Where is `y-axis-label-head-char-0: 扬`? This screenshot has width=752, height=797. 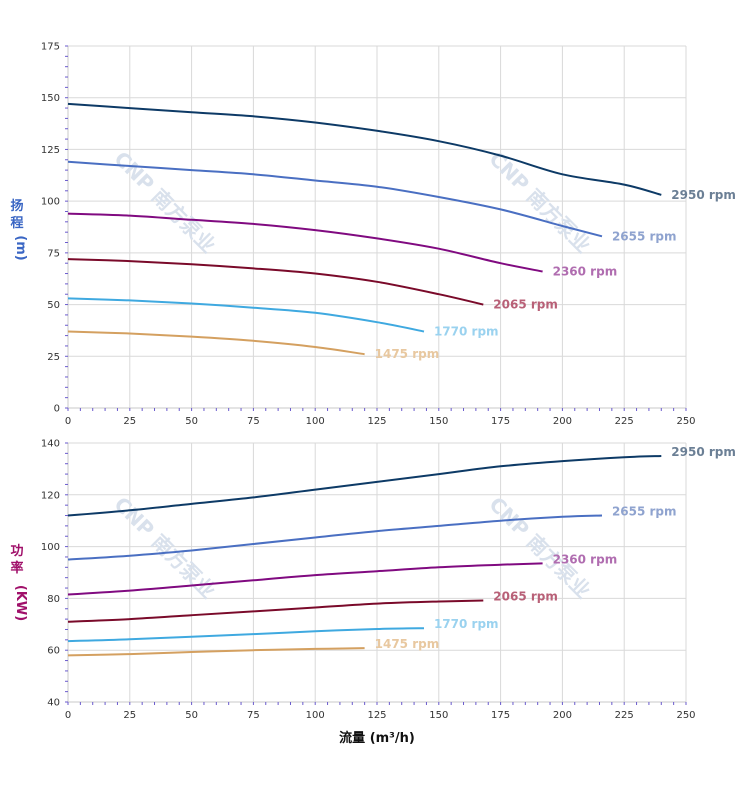 y-axis-label-head-char-0: 扬 is located at coordinates (16, 206).